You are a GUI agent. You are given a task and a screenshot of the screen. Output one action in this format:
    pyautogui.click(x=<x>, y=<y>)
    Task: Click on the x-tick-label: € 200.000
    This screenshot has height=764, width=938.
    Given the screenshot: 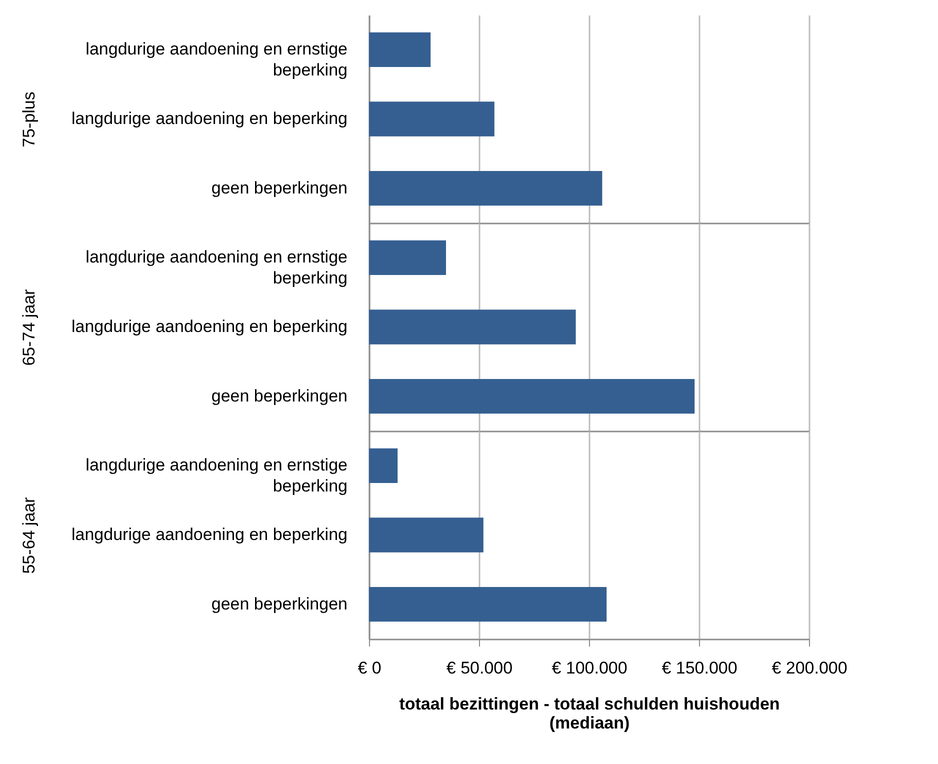 What is the action you would take?
    pyautogui.click(x=810, y=668)
    